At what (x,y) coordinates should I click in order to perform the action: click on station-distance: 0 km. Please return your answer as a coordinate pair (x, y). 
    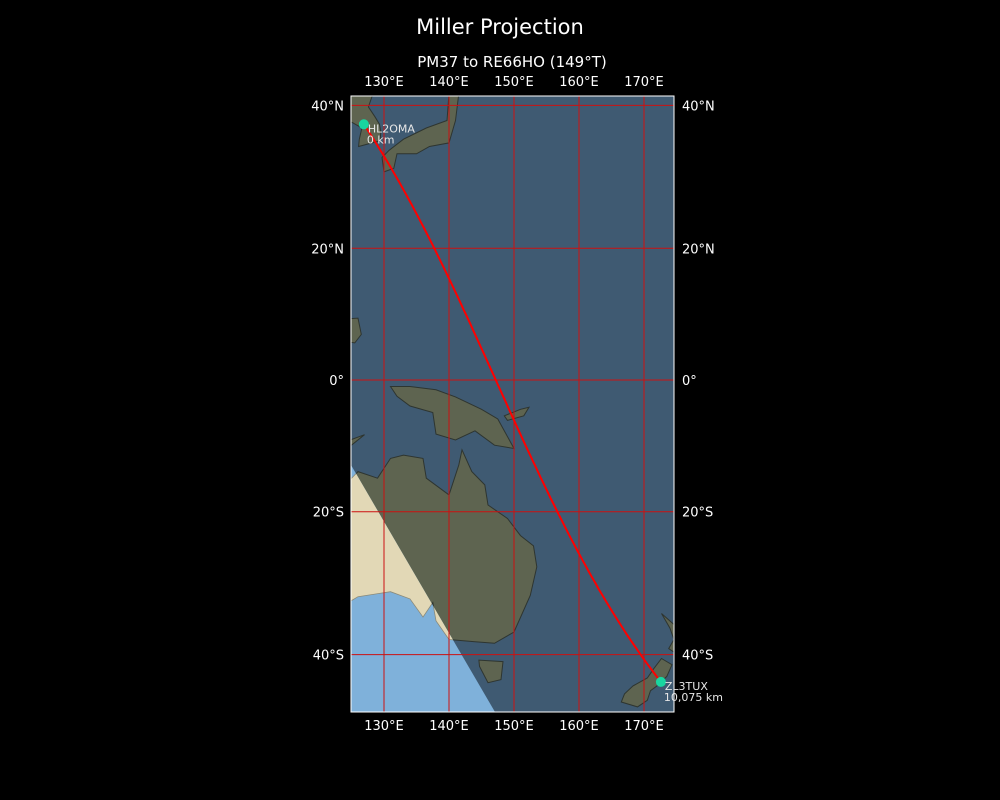
    Looking at the image, I should click on (381, 139).